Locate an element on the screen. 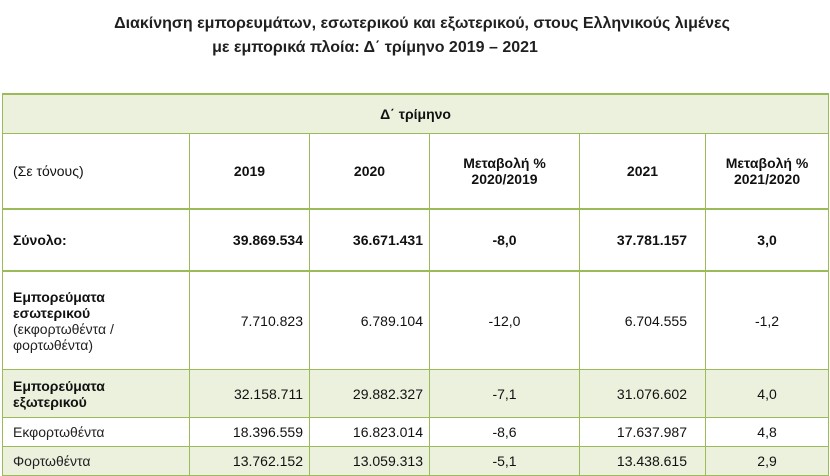 The height and width of the screenshot is (476, 830). cell-loaded-2019: 13.762.152 is located at coordinates (249, 461).